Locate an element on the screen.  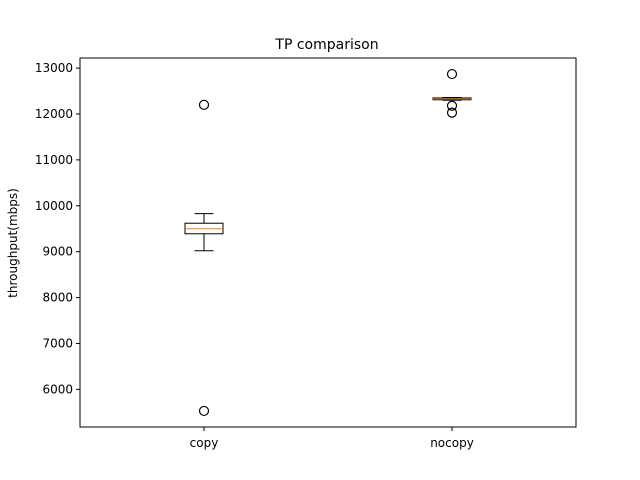
y-tick-label: 11000 is located at coordinates (54, 160).